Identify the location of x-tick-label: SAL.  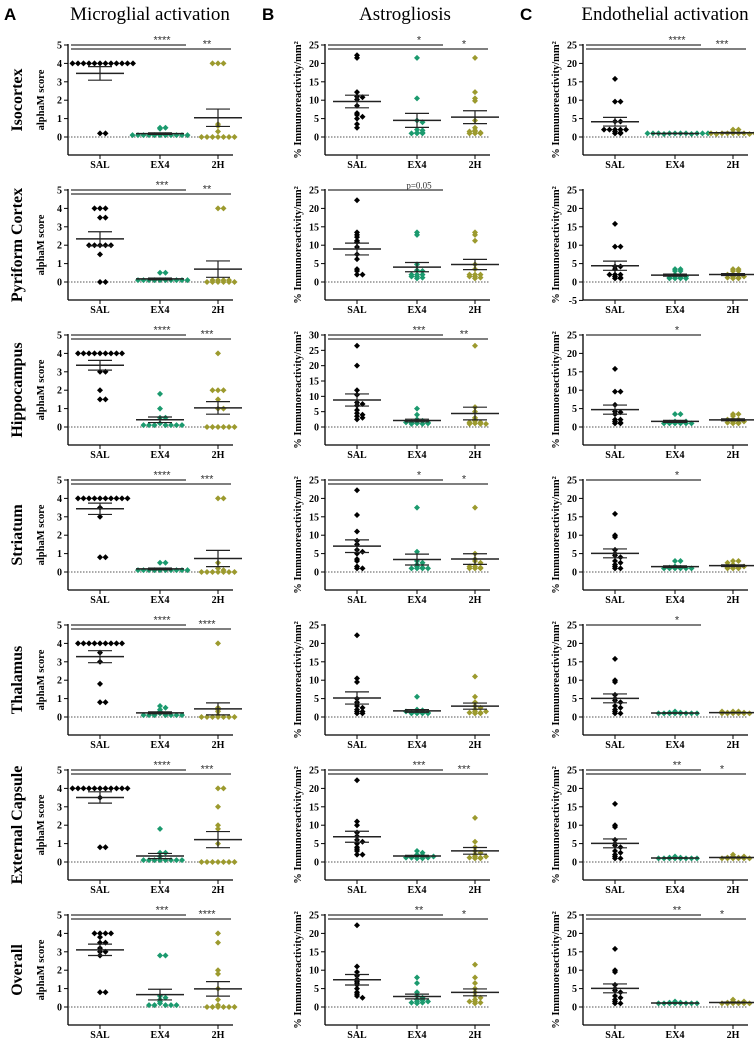
(357, 745).